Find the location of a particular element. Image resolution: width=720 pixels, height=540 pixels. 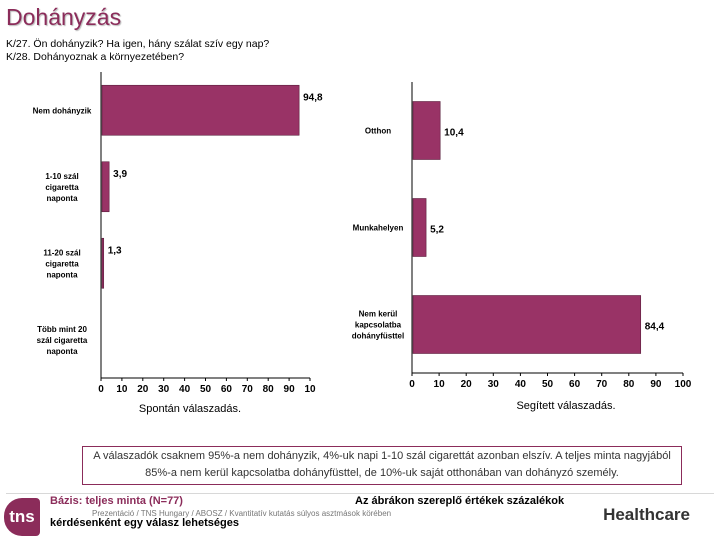

data-label: 84,4 is located at coordinates (655, 327).